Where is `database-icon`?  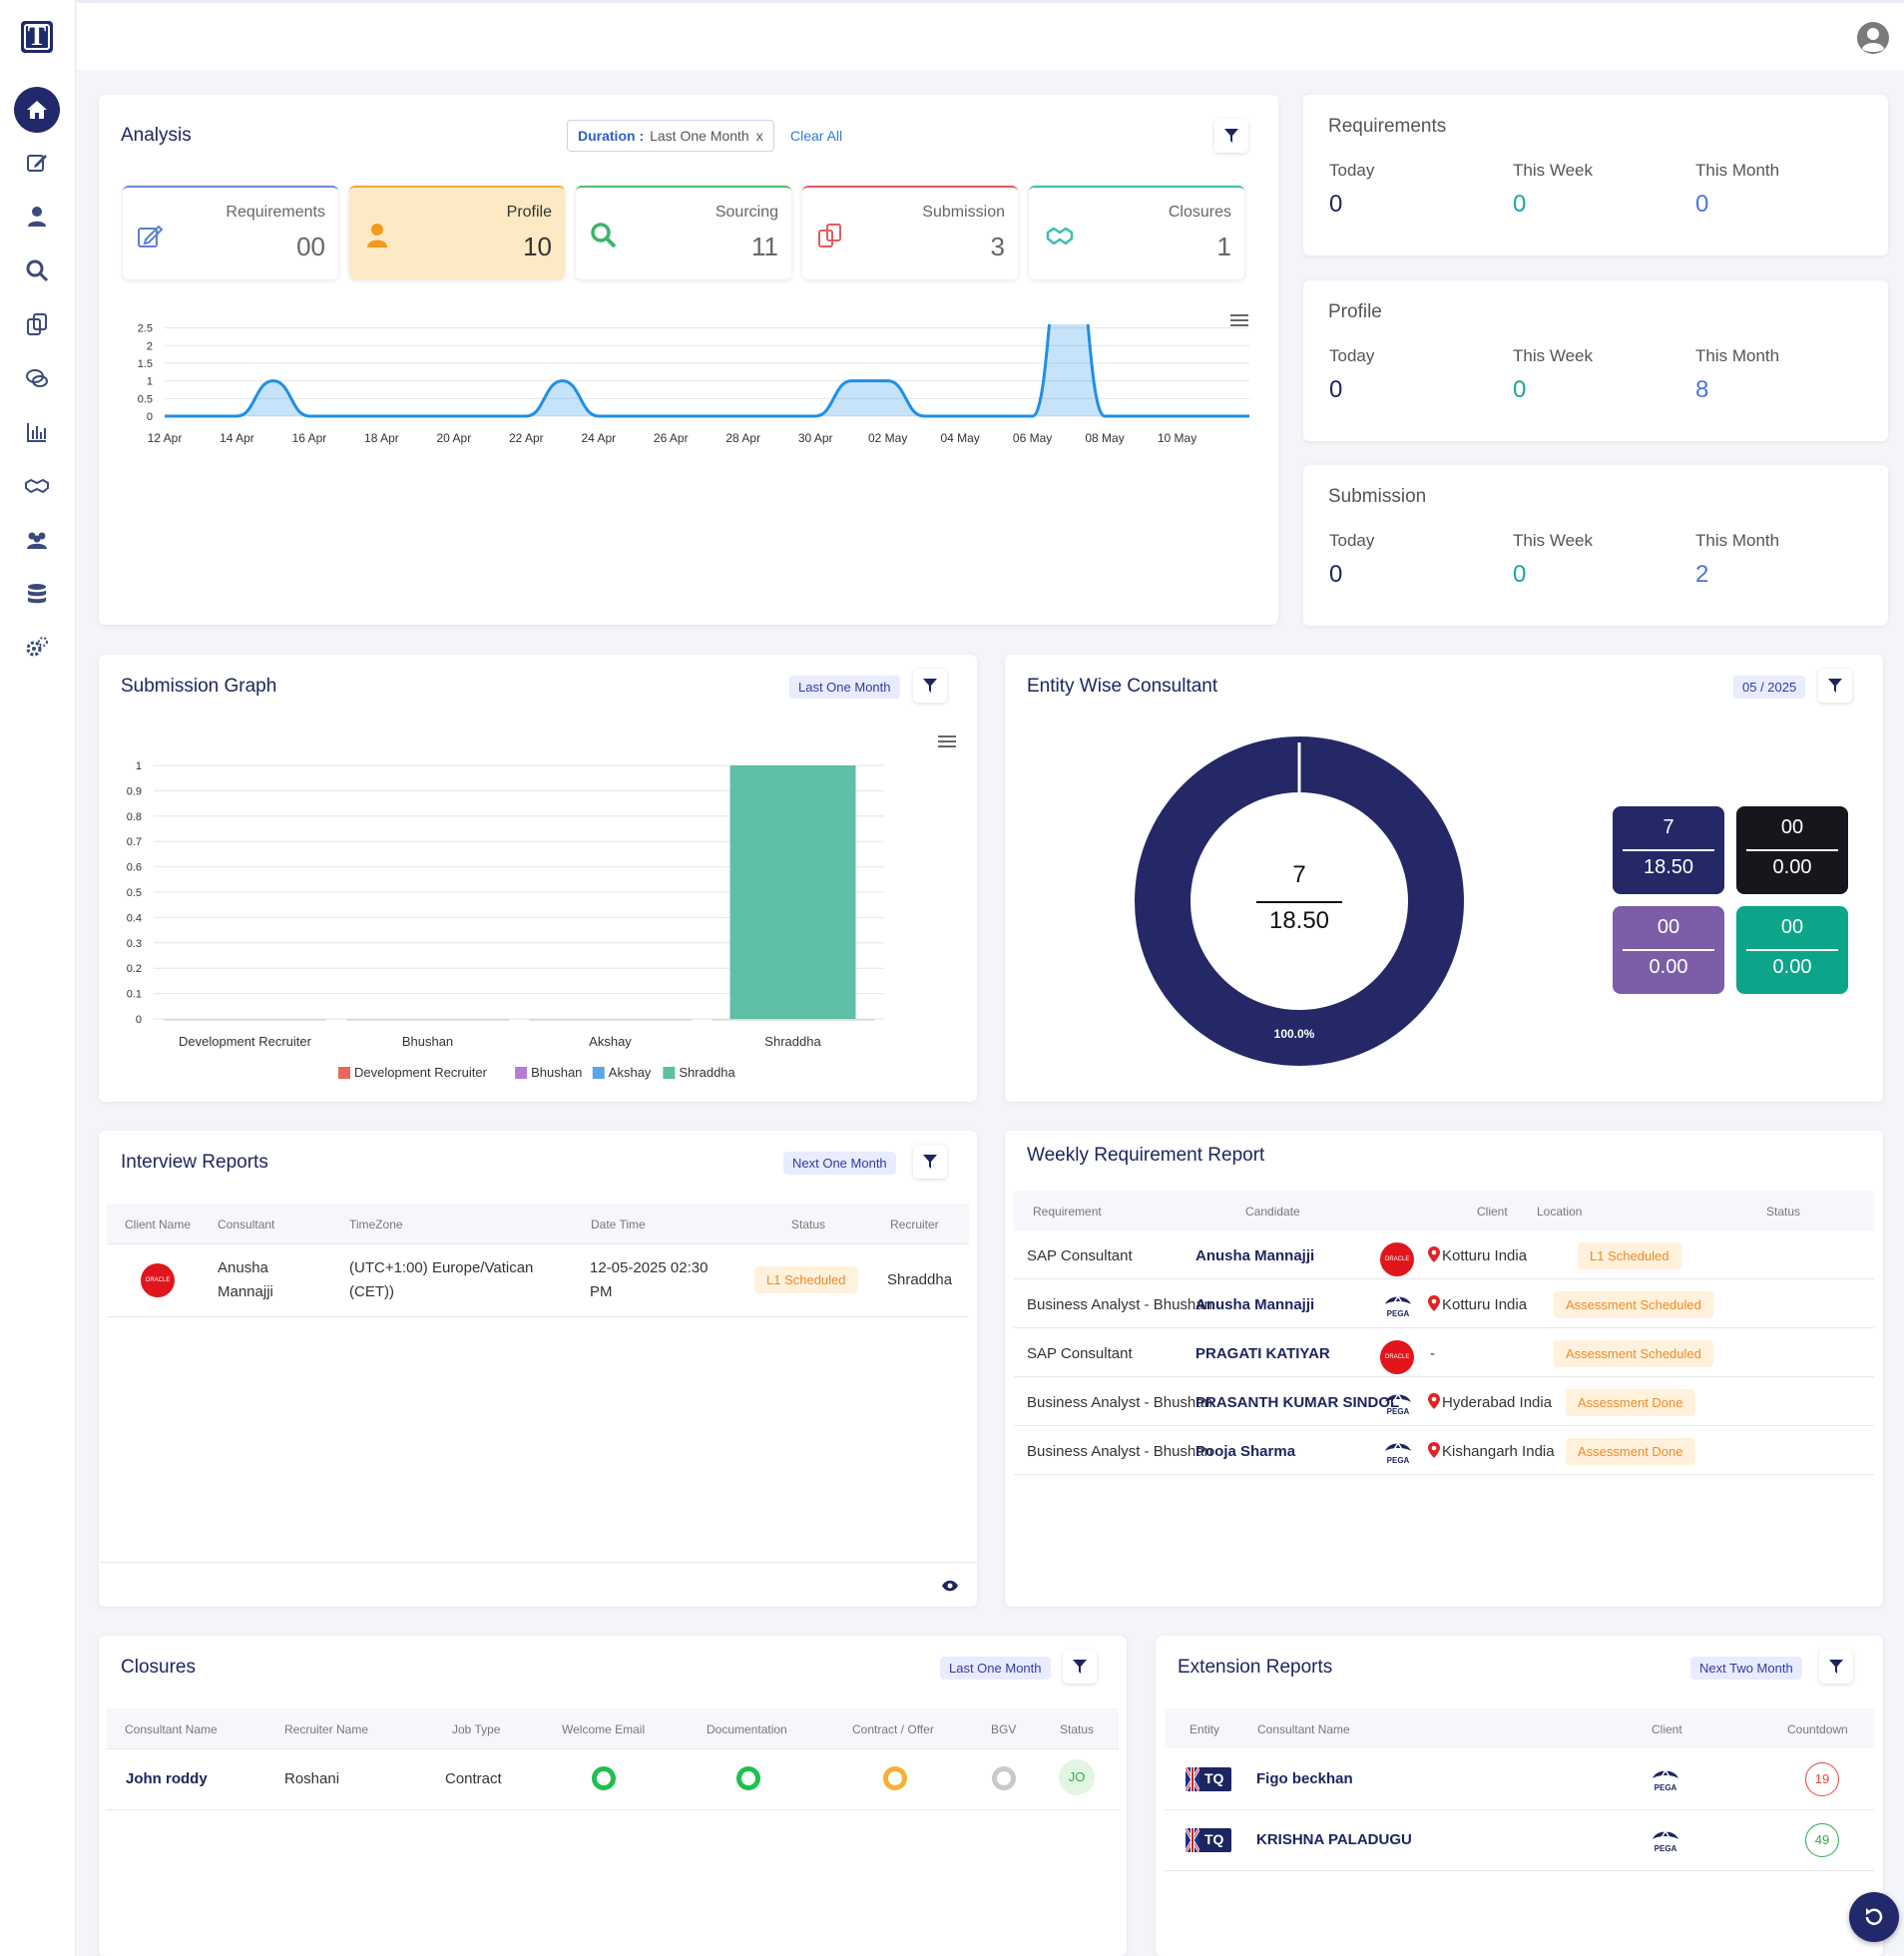 database-icon is located at coordinates (37, 594).